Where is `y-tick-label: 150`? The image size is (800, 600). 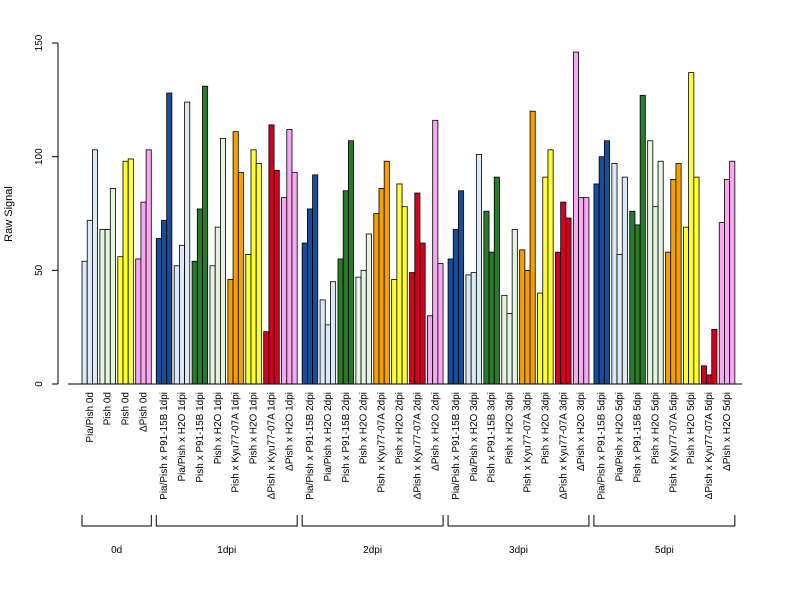
y-tick-label: 150 is located at coordinates (39, 42).